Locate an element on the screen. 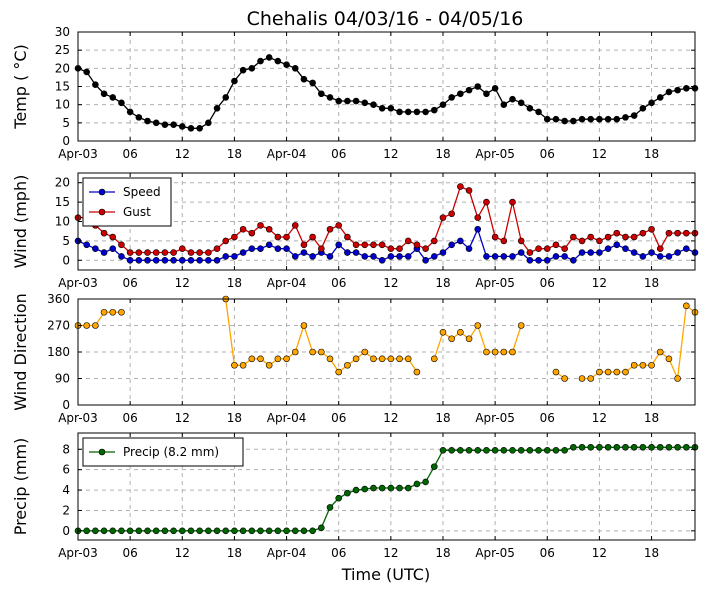  wind-legend-marker is located at coordinates (102, 192).